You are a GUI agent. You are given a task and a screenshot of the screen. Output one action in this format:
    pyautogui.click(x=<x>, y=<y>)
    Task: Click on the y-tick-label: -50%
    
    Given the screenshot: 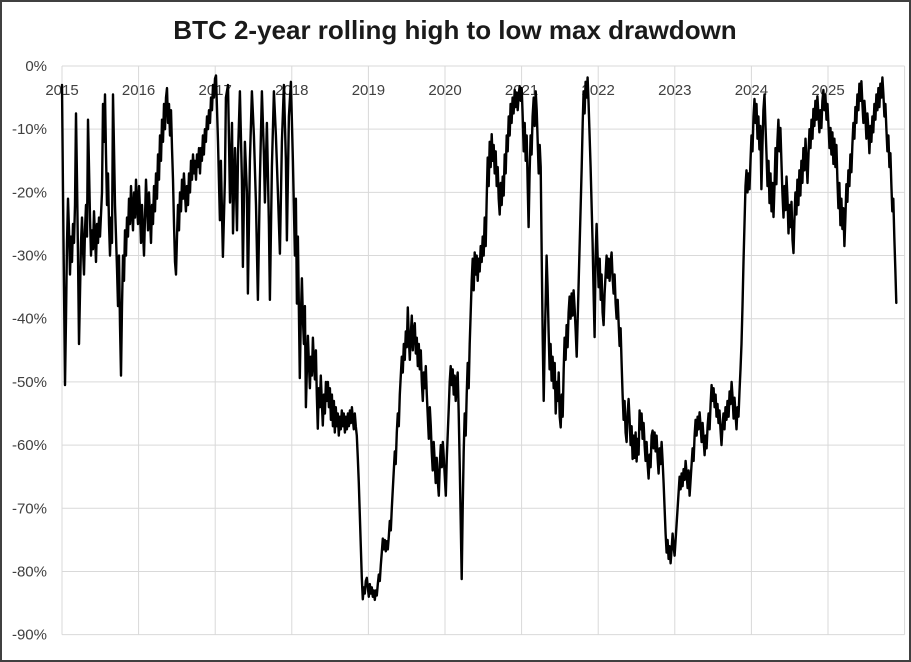 What is the action you would take?
    pyautogui.click(x=29, y=382)
    